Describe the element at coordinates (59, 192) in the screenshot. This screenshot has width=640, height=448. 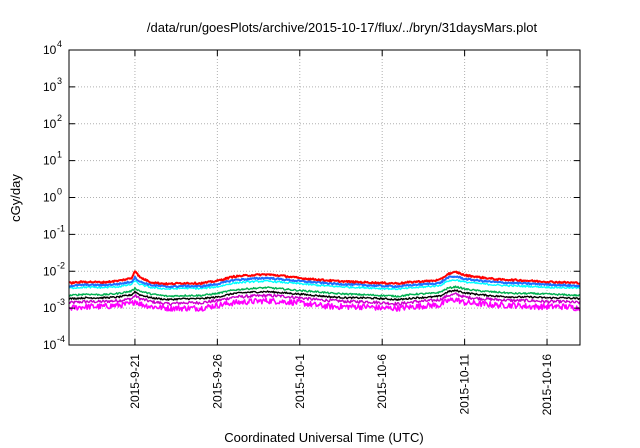
I see `y-tick-label-power: 0` at that location.